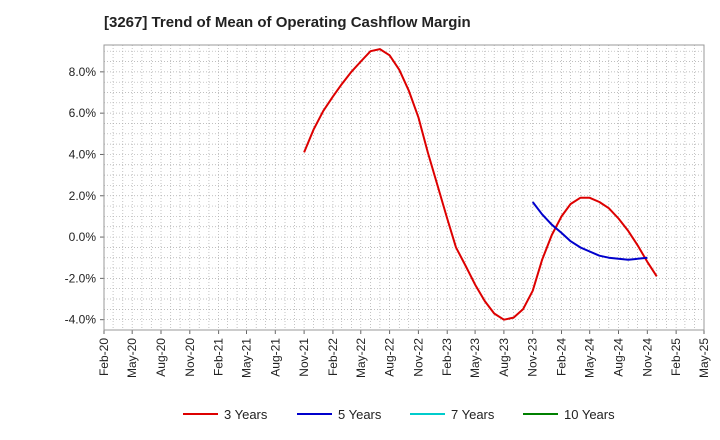 The image size is (720, 440). Describe the element at coordinates (533, 357) in the screenshot. I see `x-tick-label: Nov-23` at that location.